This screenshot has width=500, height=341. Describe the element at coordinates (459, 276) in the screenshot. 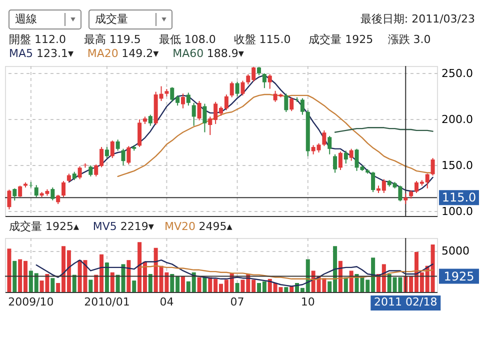

I see `ref-line-label: 1925` at that location.